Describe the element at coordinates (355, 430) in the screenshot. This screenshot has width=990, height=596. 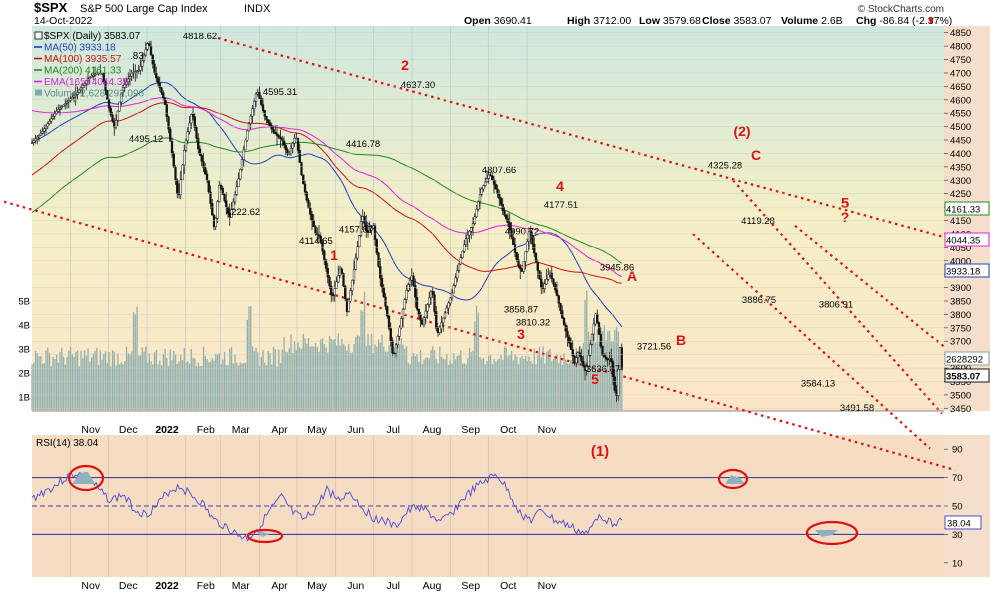
I see `month-label: Jun` at that location.